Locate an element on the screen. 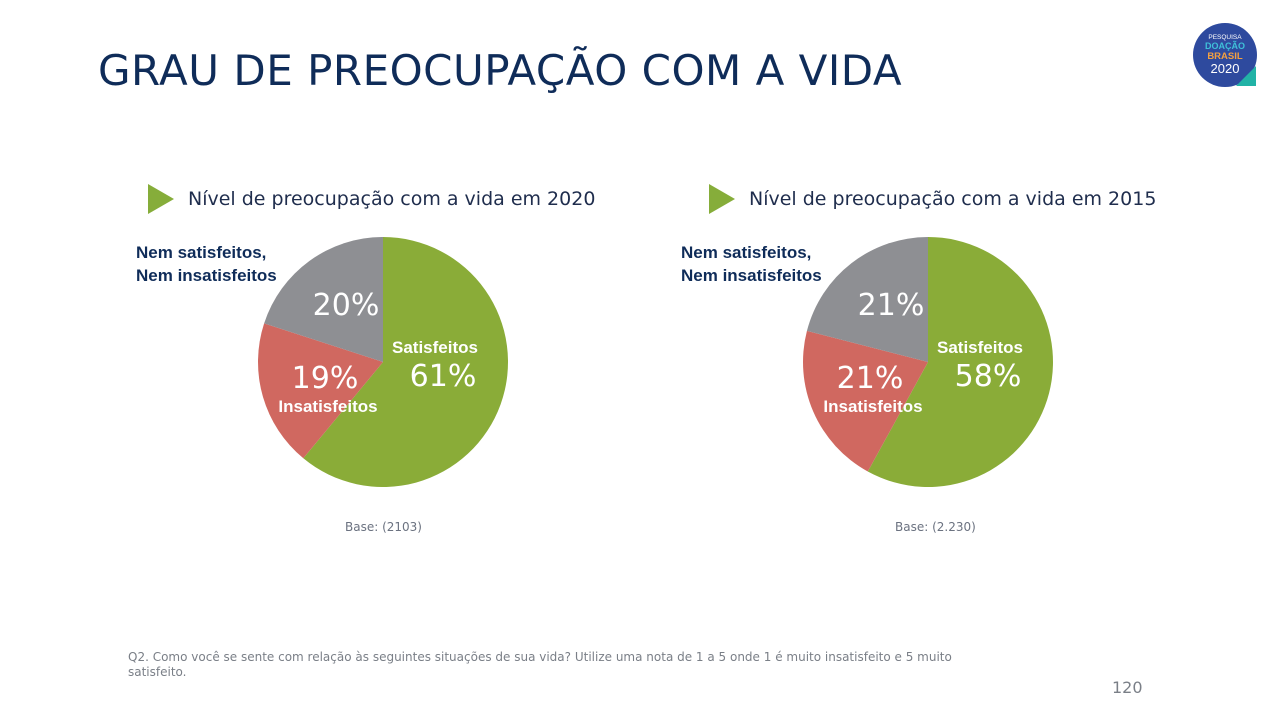  chart-2020-base: Base: (2103) is located at coordinates (383, 527).